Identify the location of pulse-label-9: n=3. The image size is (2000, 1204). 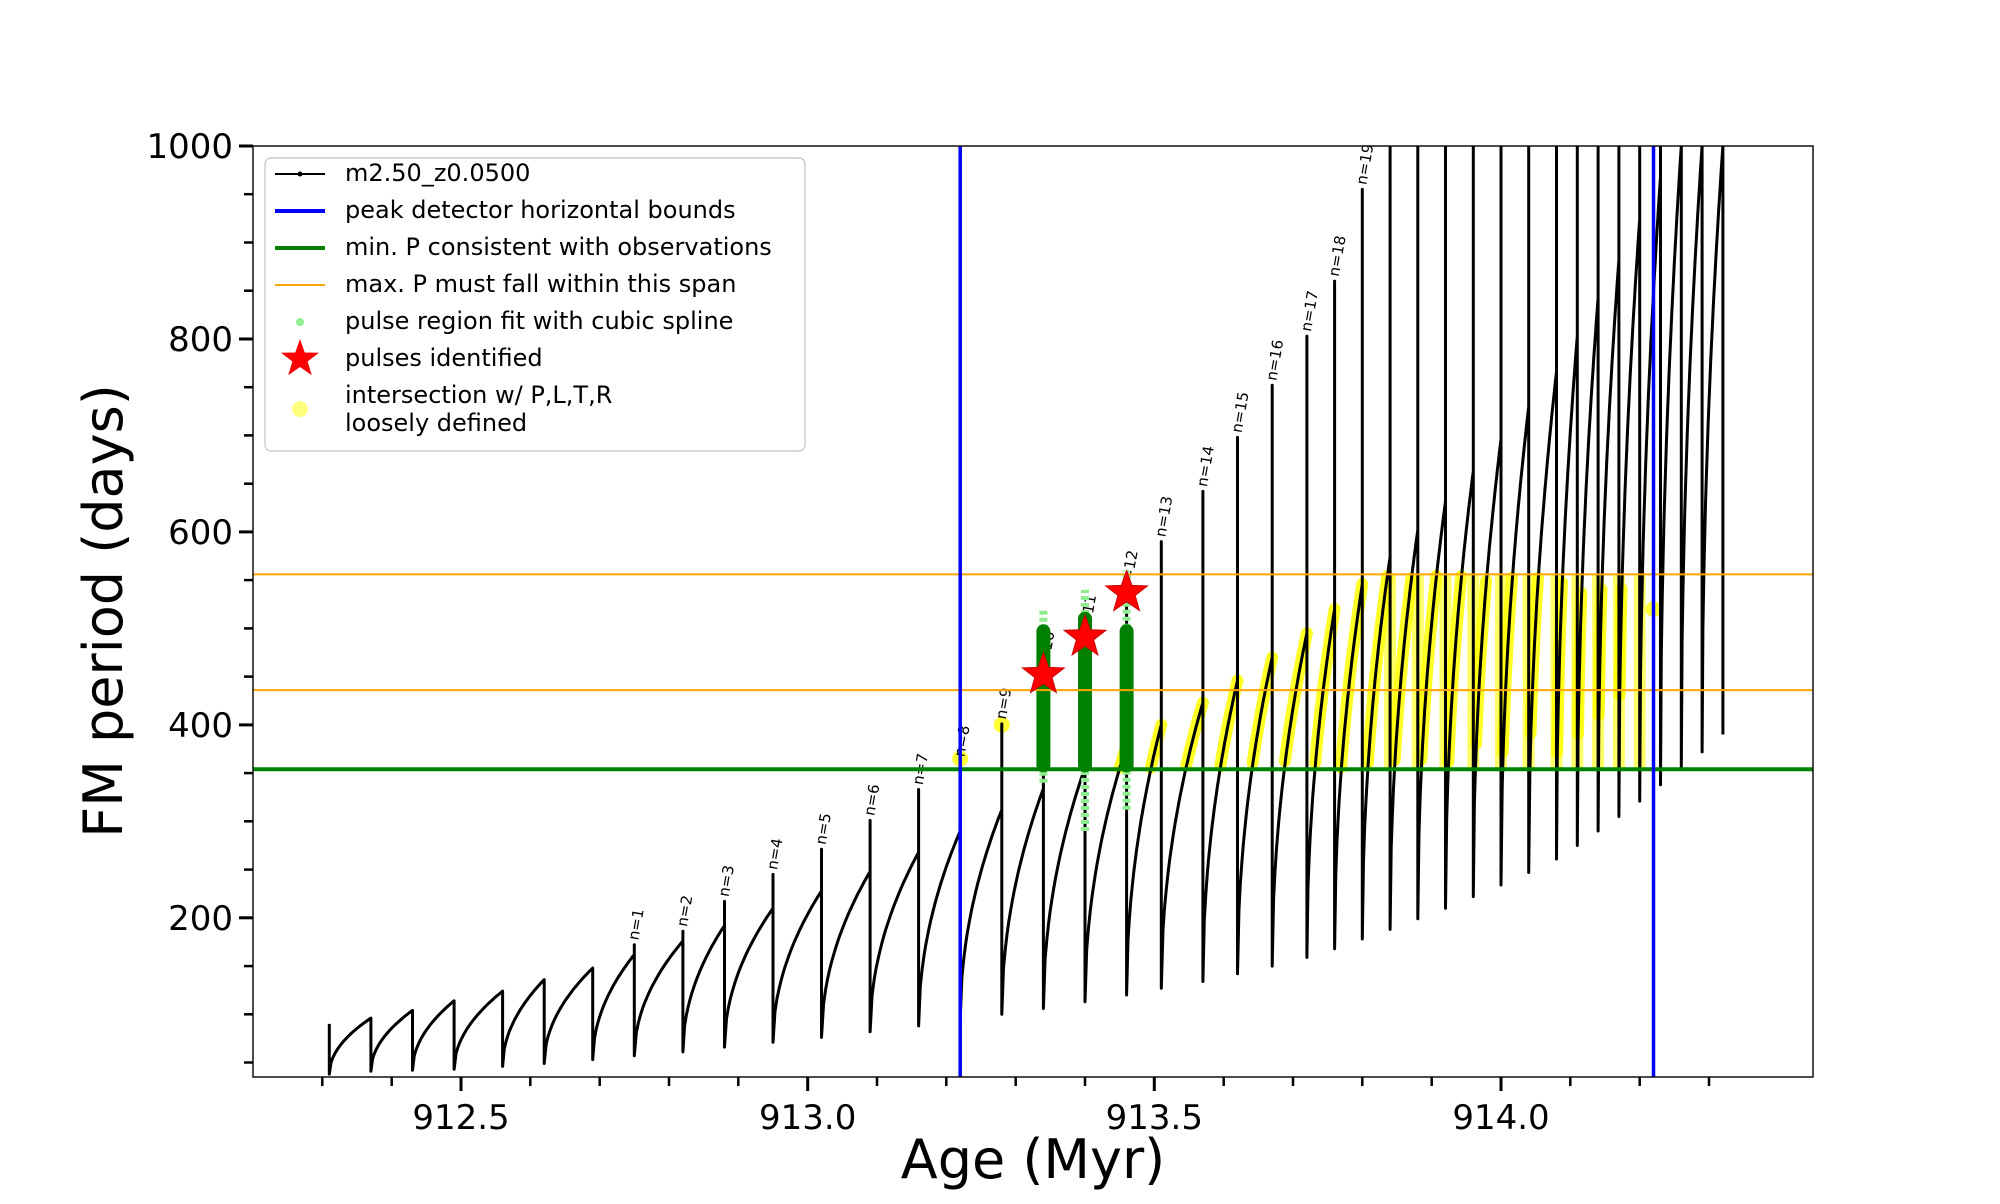
(726, 881).